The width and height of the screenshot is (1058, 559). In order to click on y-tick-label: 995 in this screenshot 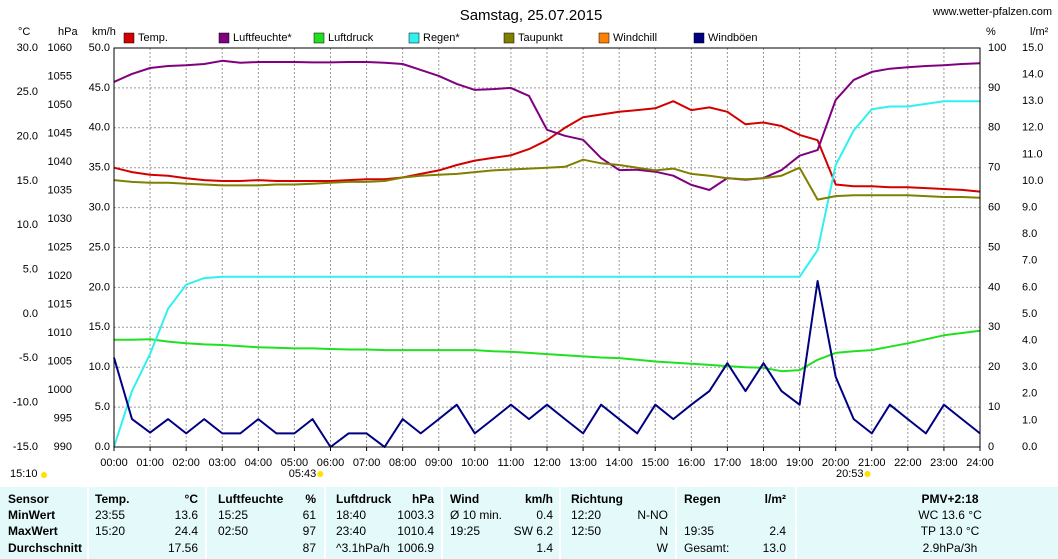, I will do `click(63, 418)`.